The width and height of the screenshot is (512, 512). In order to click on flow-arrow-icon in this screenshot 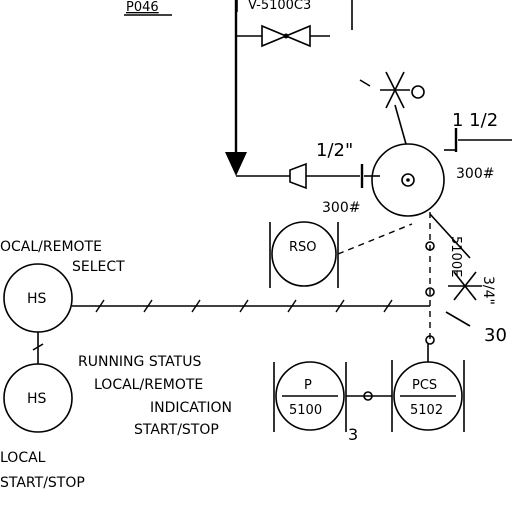, I will do `click(236, 164)`.